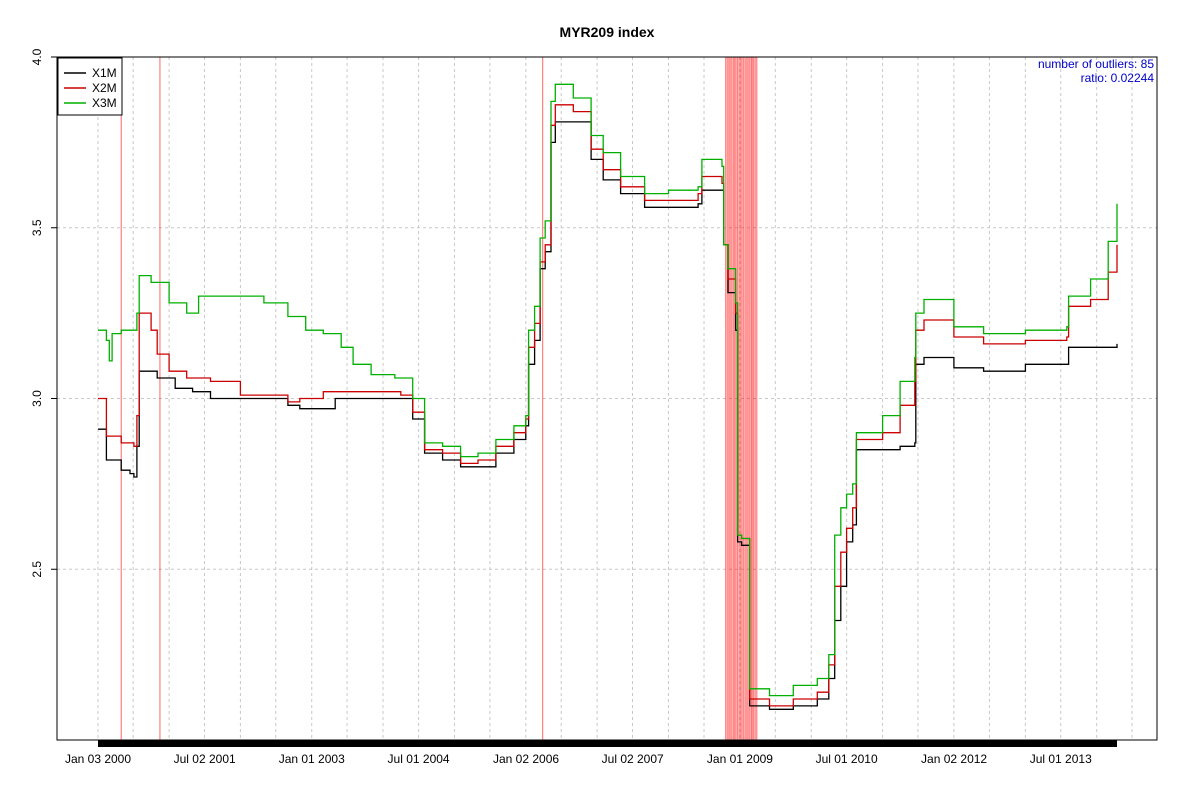 This screenshot has height=805, width=1200. What do you see at coordinates (954, 759) in the screenshot?
I see `x-tick-label: Jan 02 2012` at bounding box center [954, 759].